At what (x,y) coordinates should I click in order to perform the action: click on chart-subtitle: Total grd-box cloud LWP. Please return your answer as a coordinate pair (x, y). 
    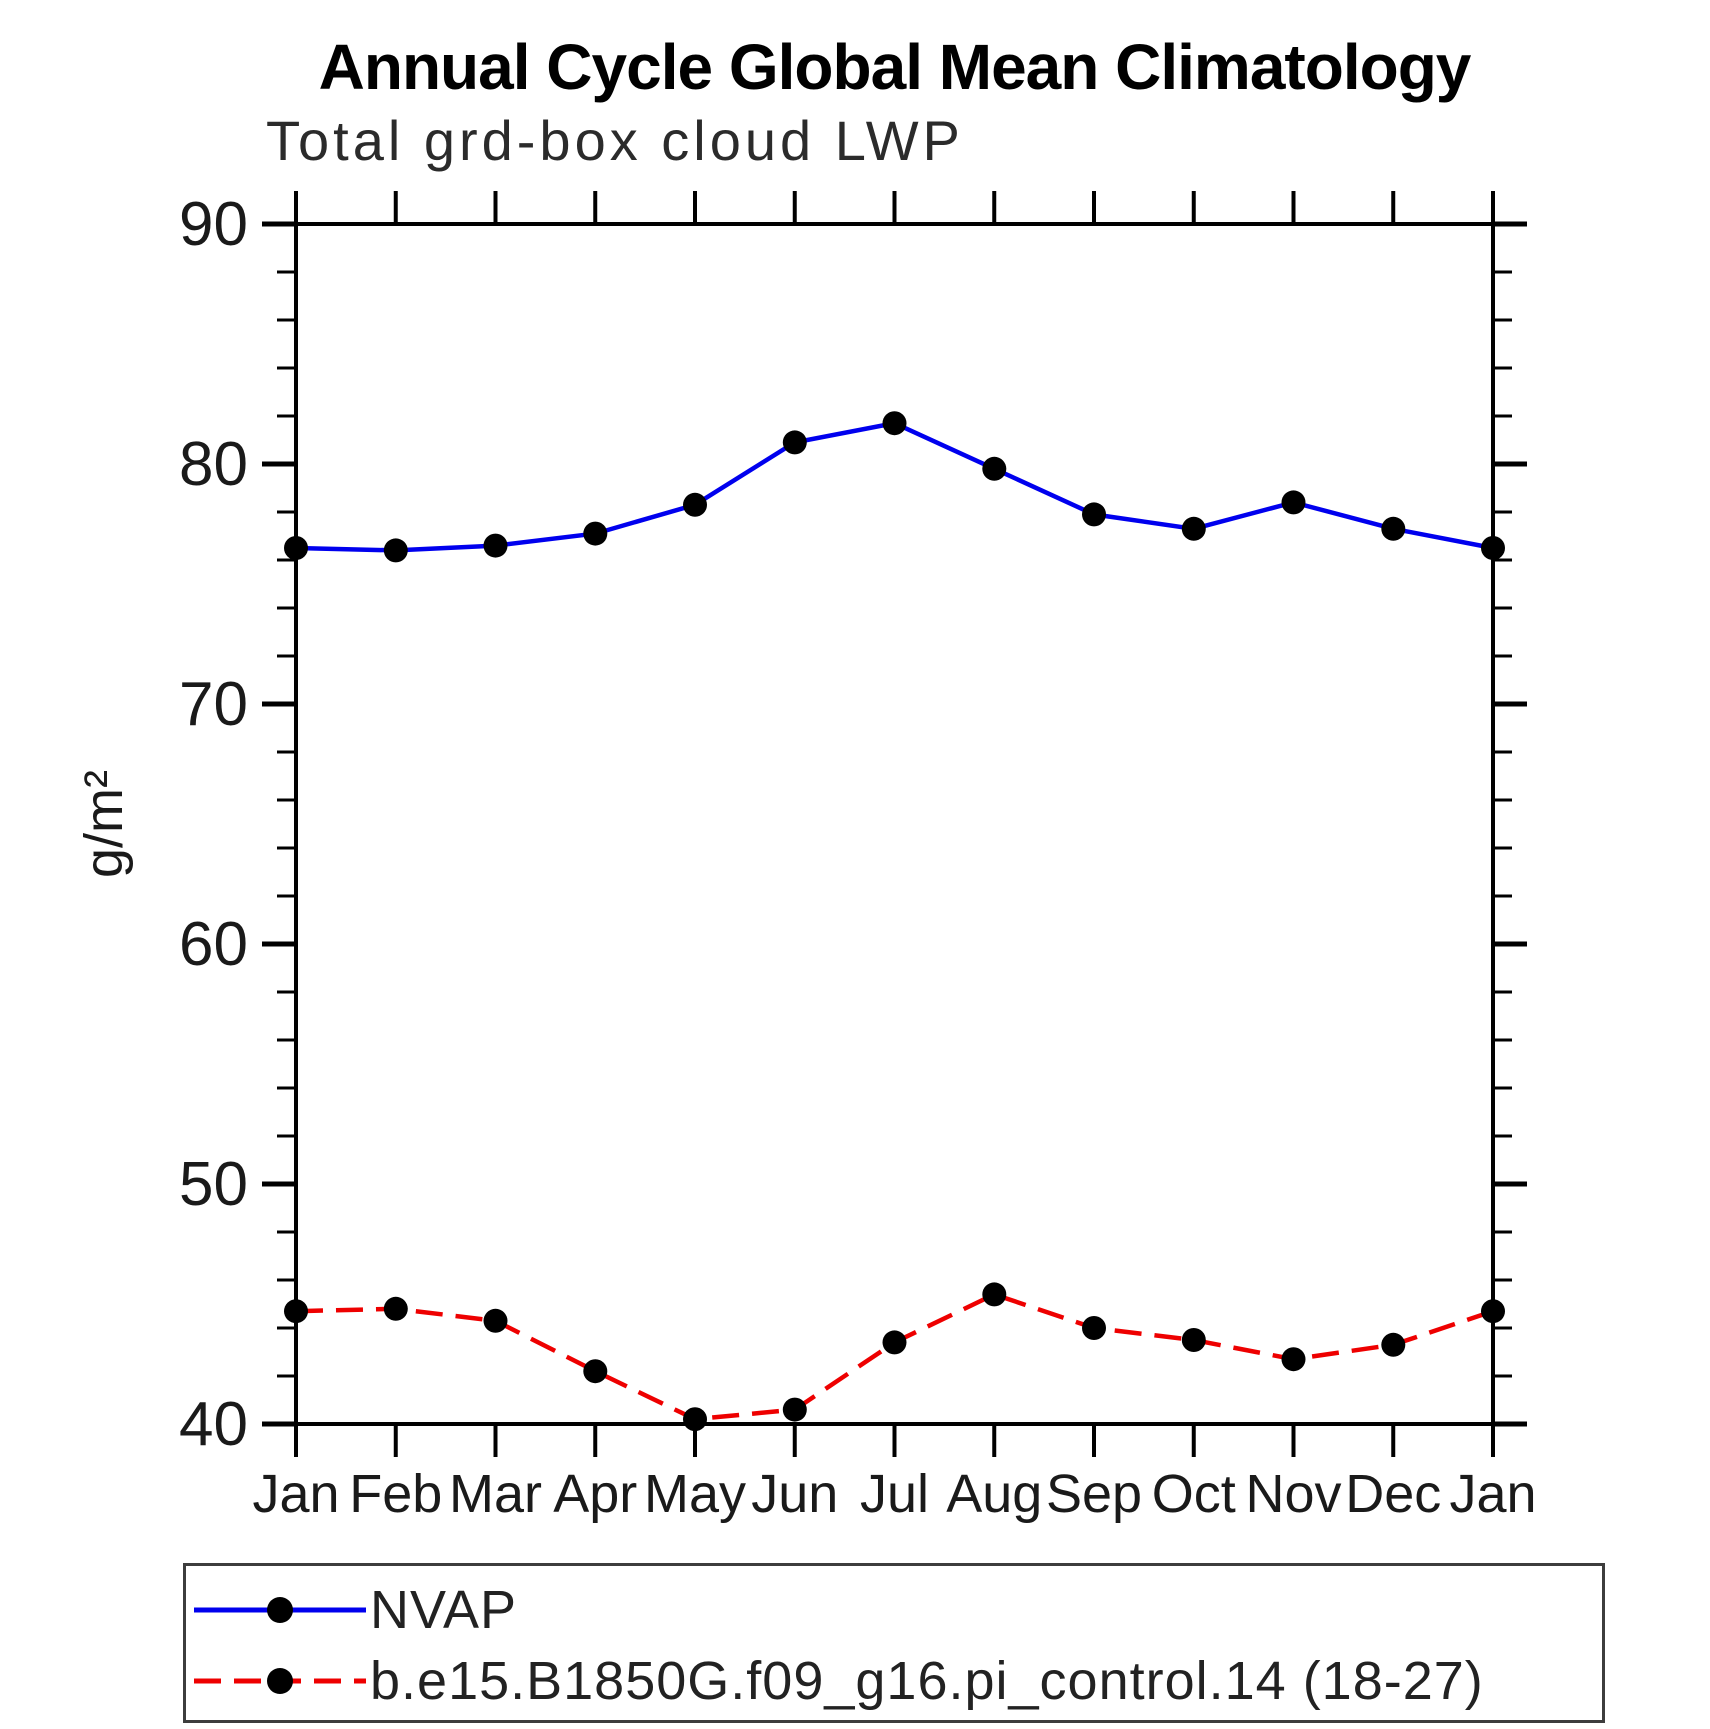
    Looking at the image, I should click on (615, 140).